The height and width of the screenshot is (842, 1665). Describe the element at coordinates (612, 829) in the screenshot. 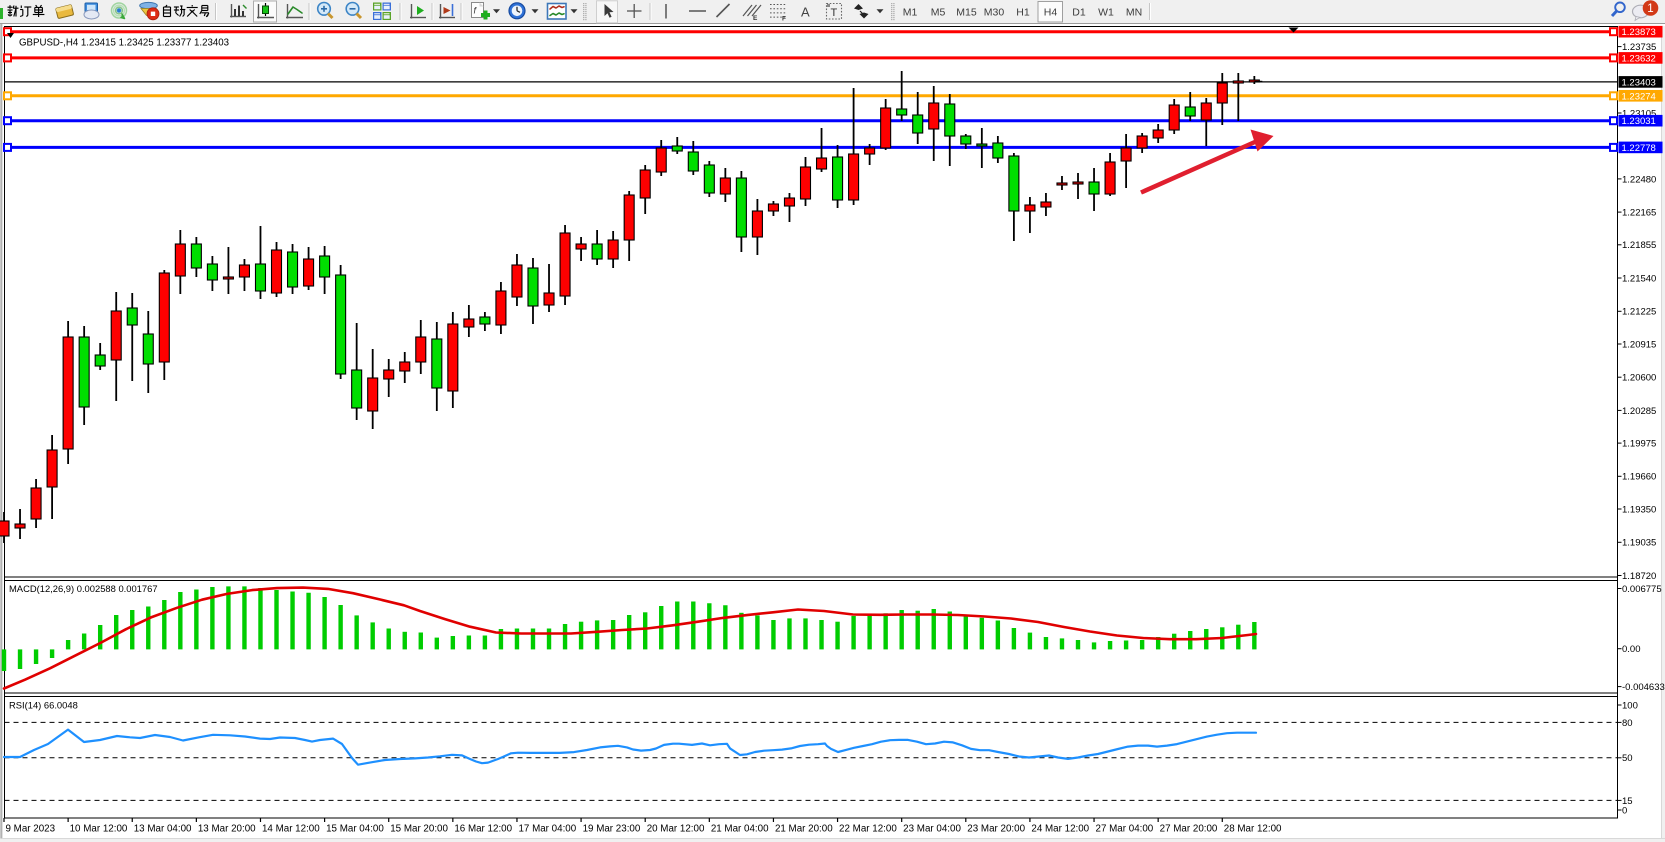

I see `svg-text: 19 Mar 23:00` at that location.